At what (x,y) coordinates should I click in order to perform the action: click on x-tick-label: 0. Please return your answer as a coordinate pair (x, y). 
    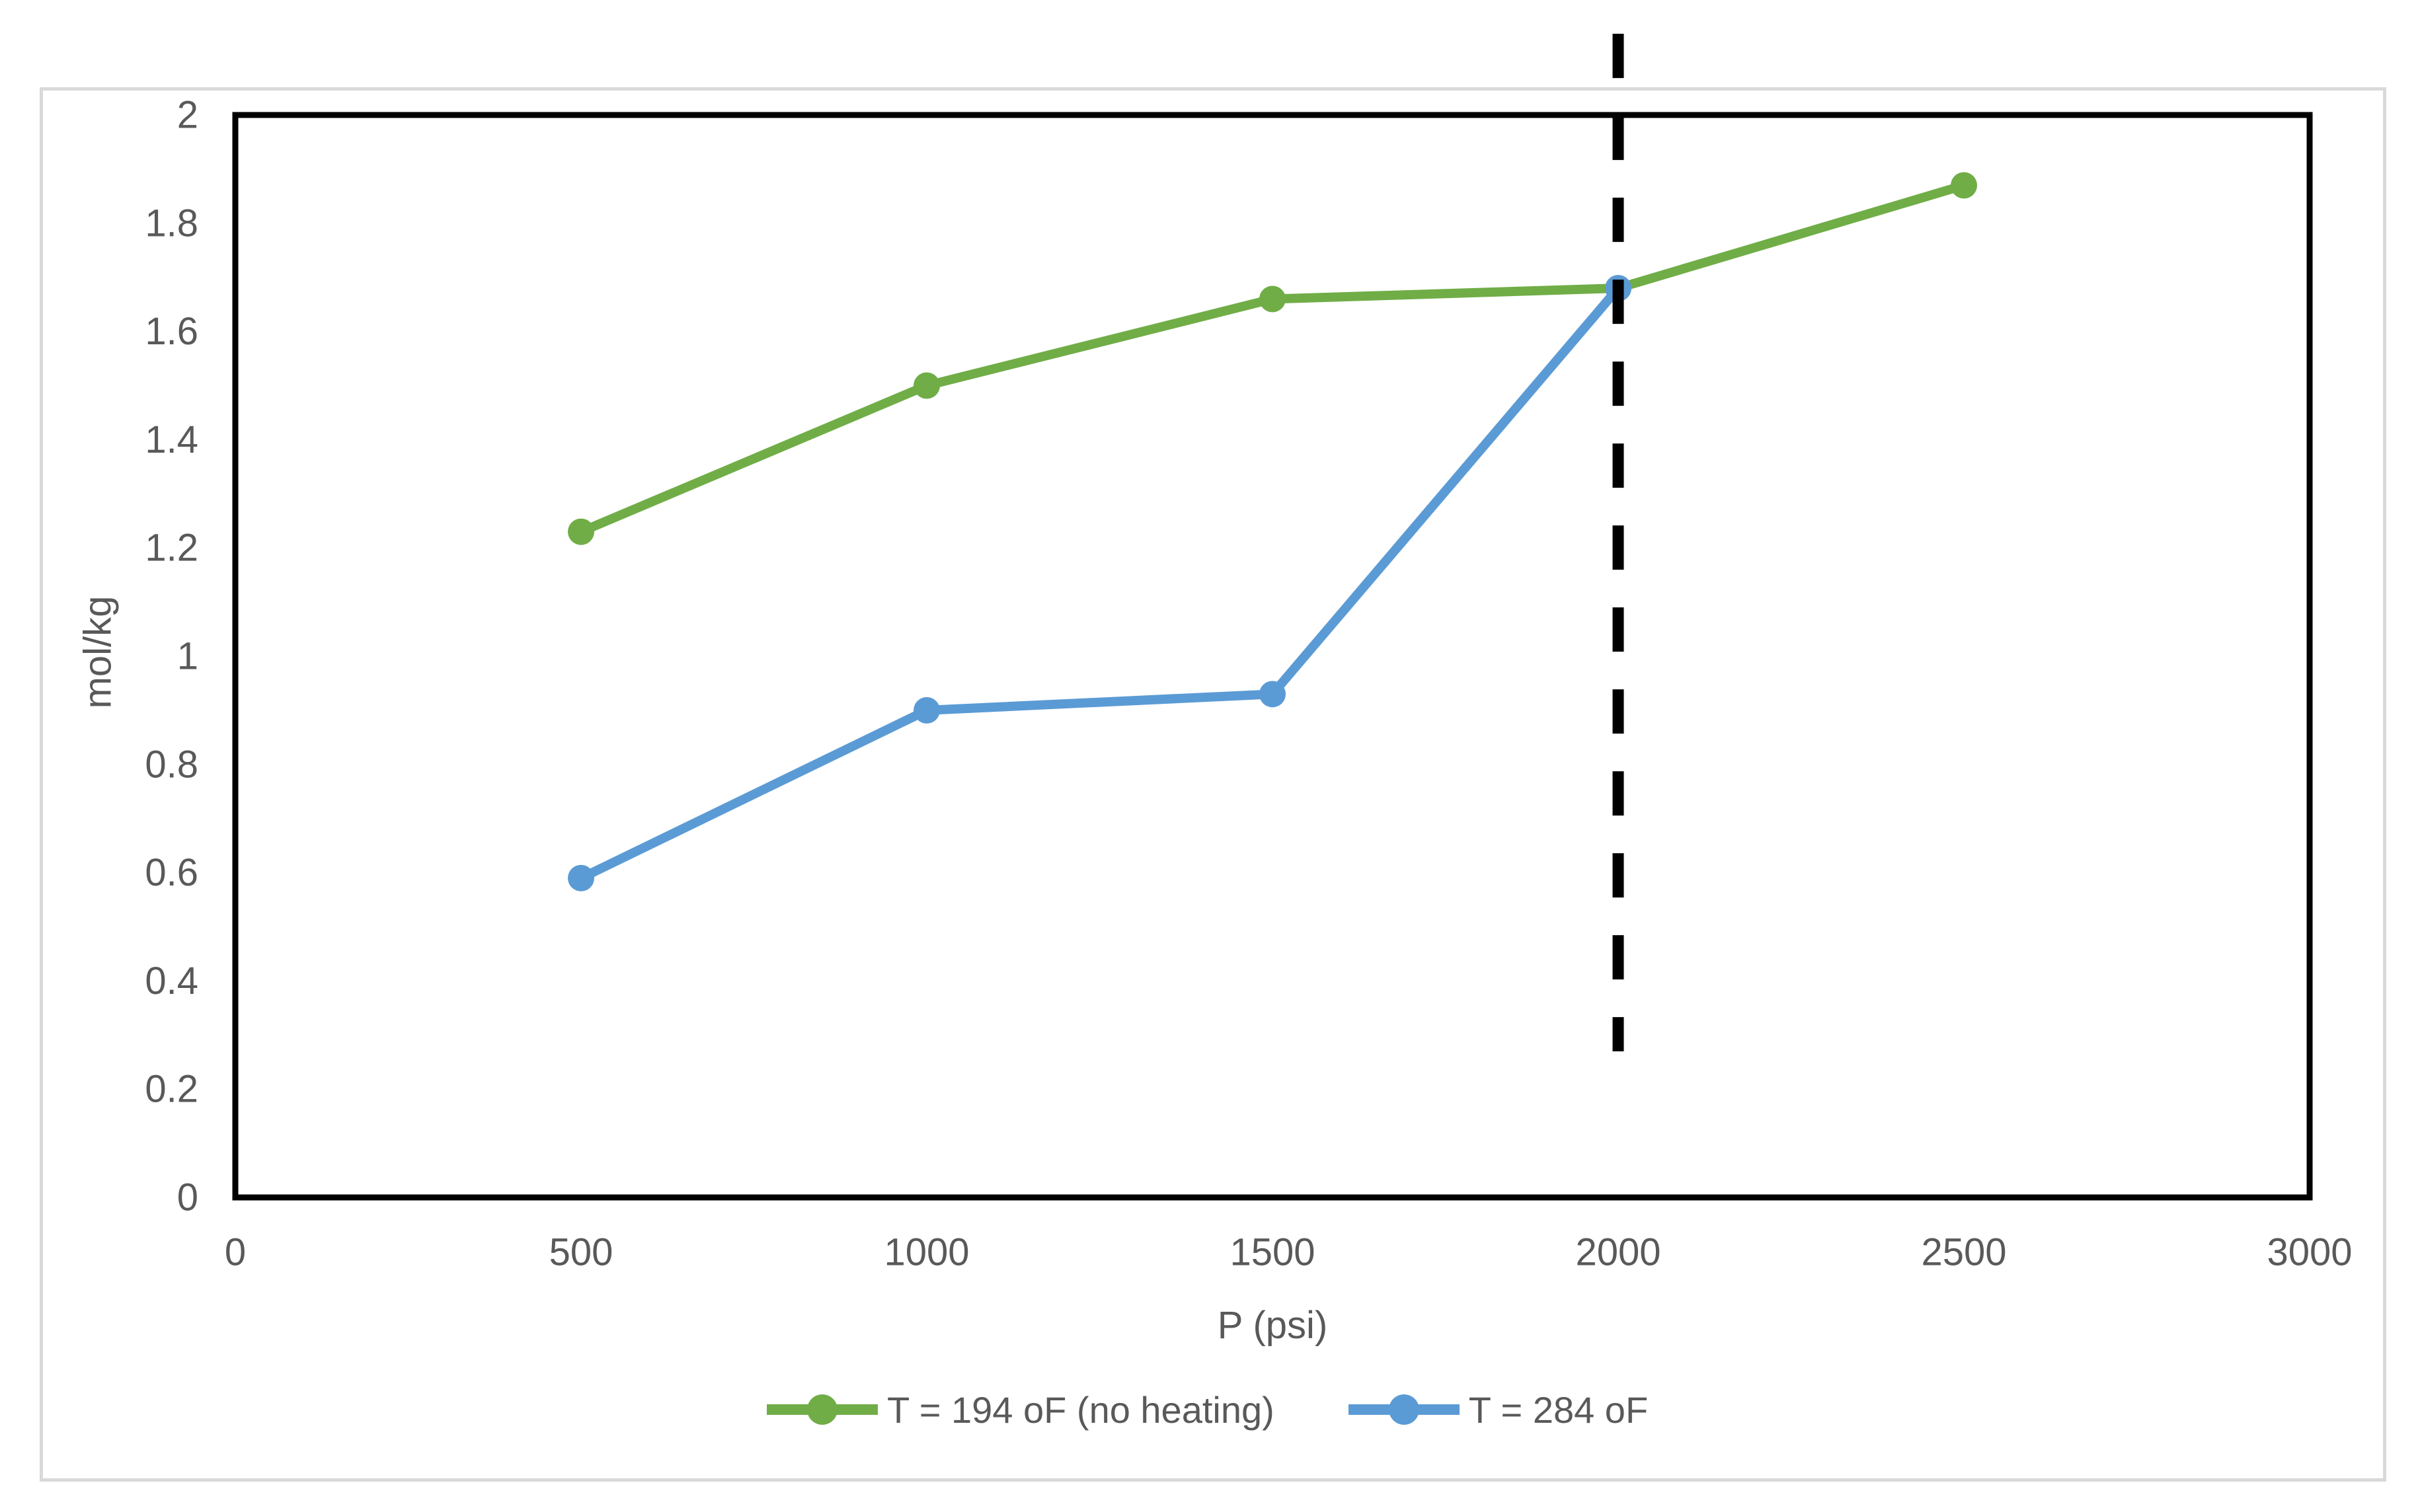
    Looking at the image, I should click on (235, 1252).